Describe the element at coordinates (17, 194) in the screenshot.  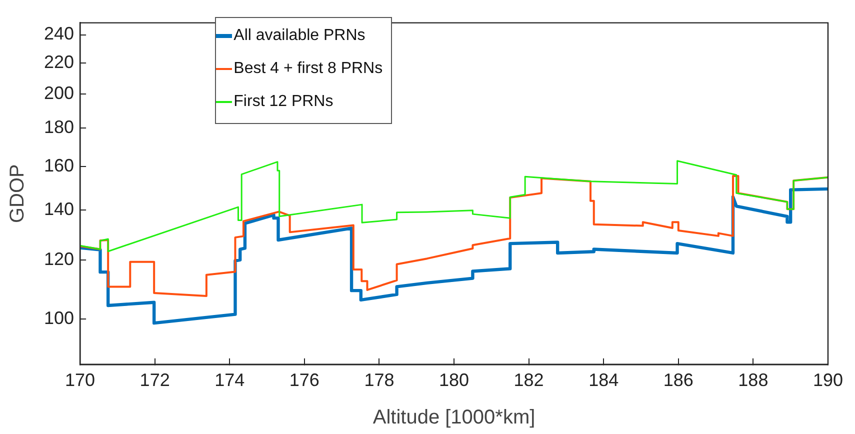
I see `y-axis-title: GDOP` at that location.